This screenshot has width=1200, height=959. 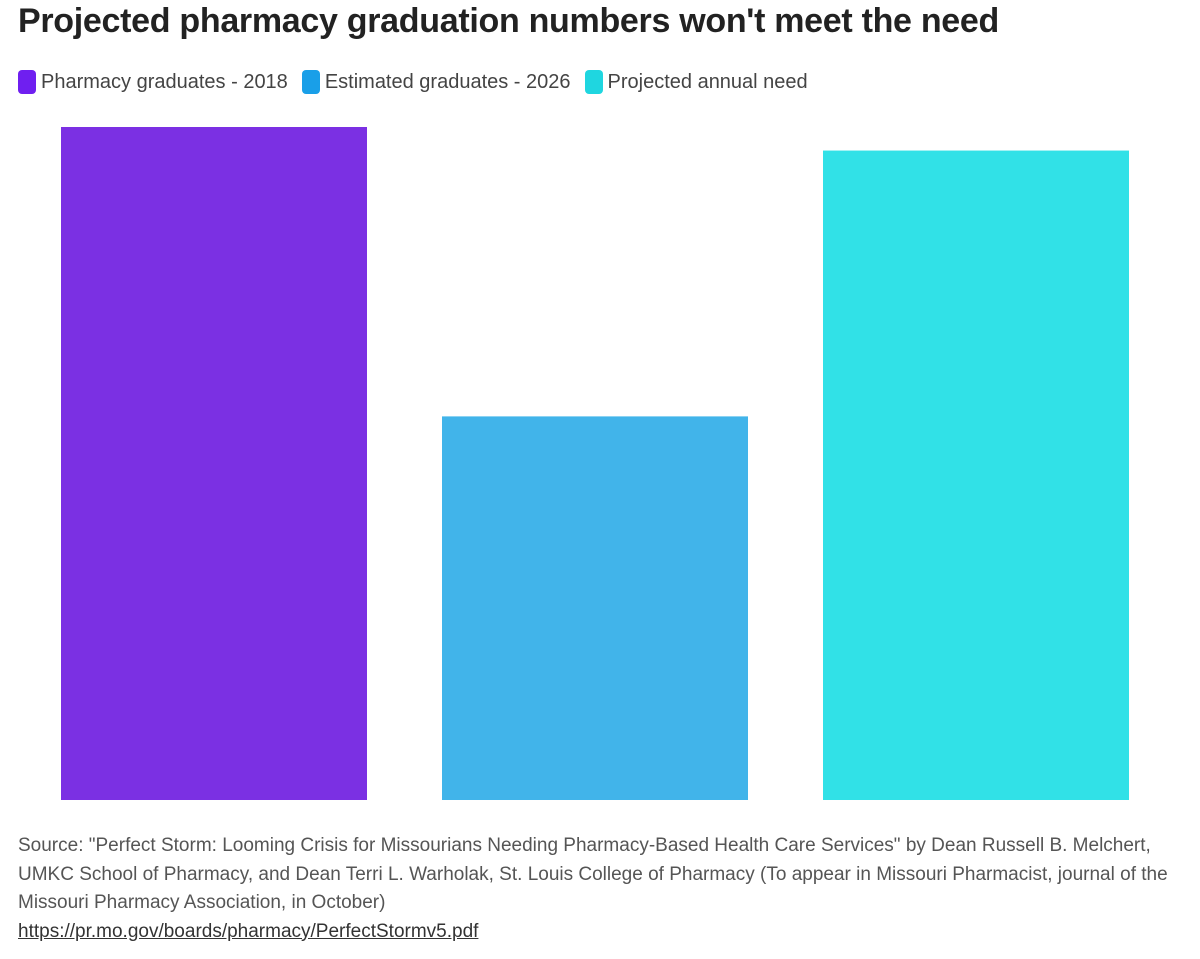 What do you see at coordinates (310, 82) in the screenshot?
I see `legend-swatch-graduates-2026` at bounding box center [310, 82].